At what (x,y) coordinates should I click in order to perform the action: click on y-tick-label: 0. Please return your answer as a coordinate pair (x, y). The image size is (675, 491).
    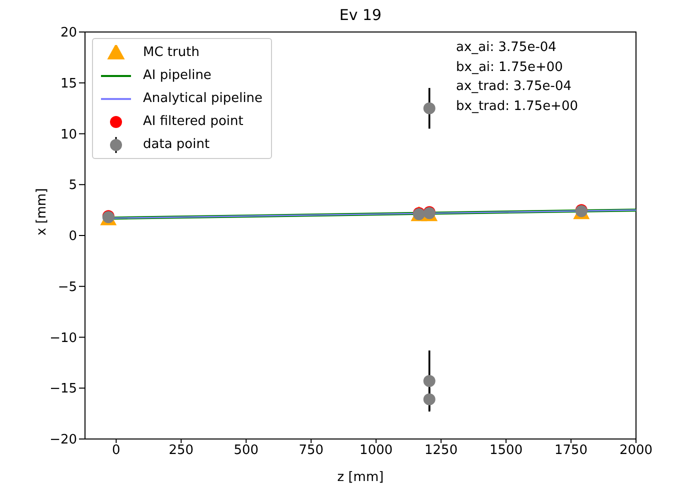
    Looking at the image, I should click on (72, 236).